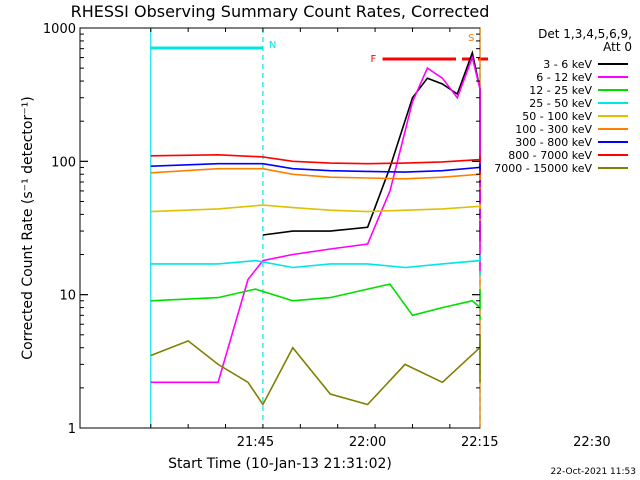 This screenshot has width=640, height=480. Describe the element at coordinates (67, 296) in the screenshot. I see `y-tick-label: 10` at that location.